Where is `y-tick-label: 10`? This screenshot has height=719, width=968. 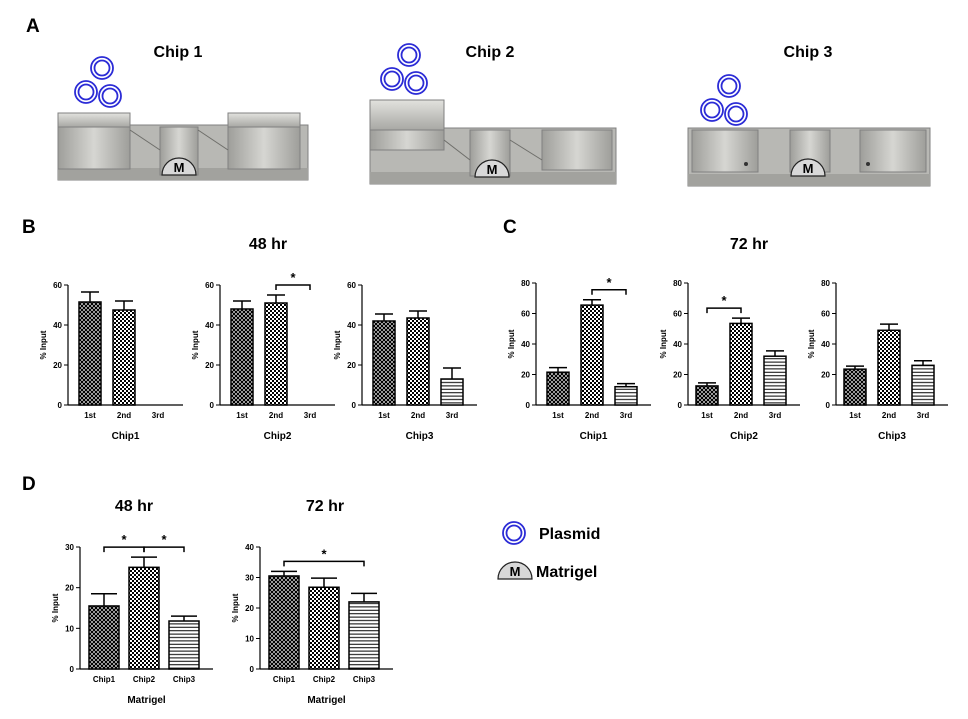 y-tick-label: 10 is located at coordinates (249, 639).